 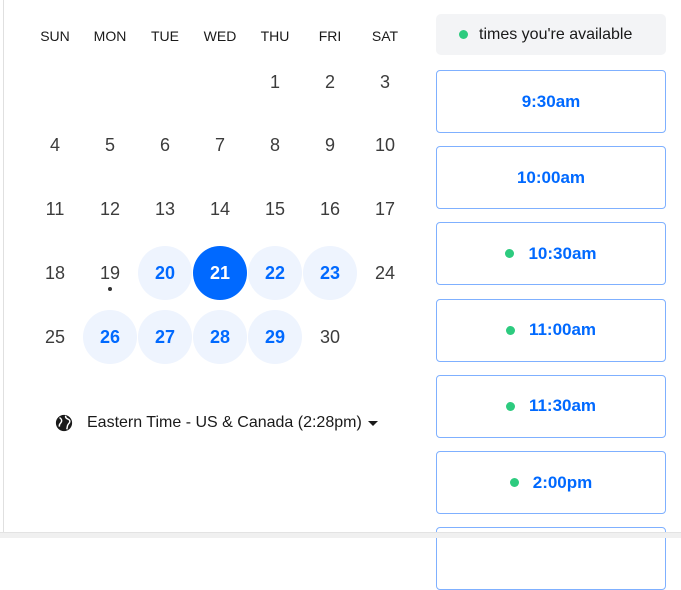 I want to click on time-slot-button: 10:30am, so click(x=551, y=254).